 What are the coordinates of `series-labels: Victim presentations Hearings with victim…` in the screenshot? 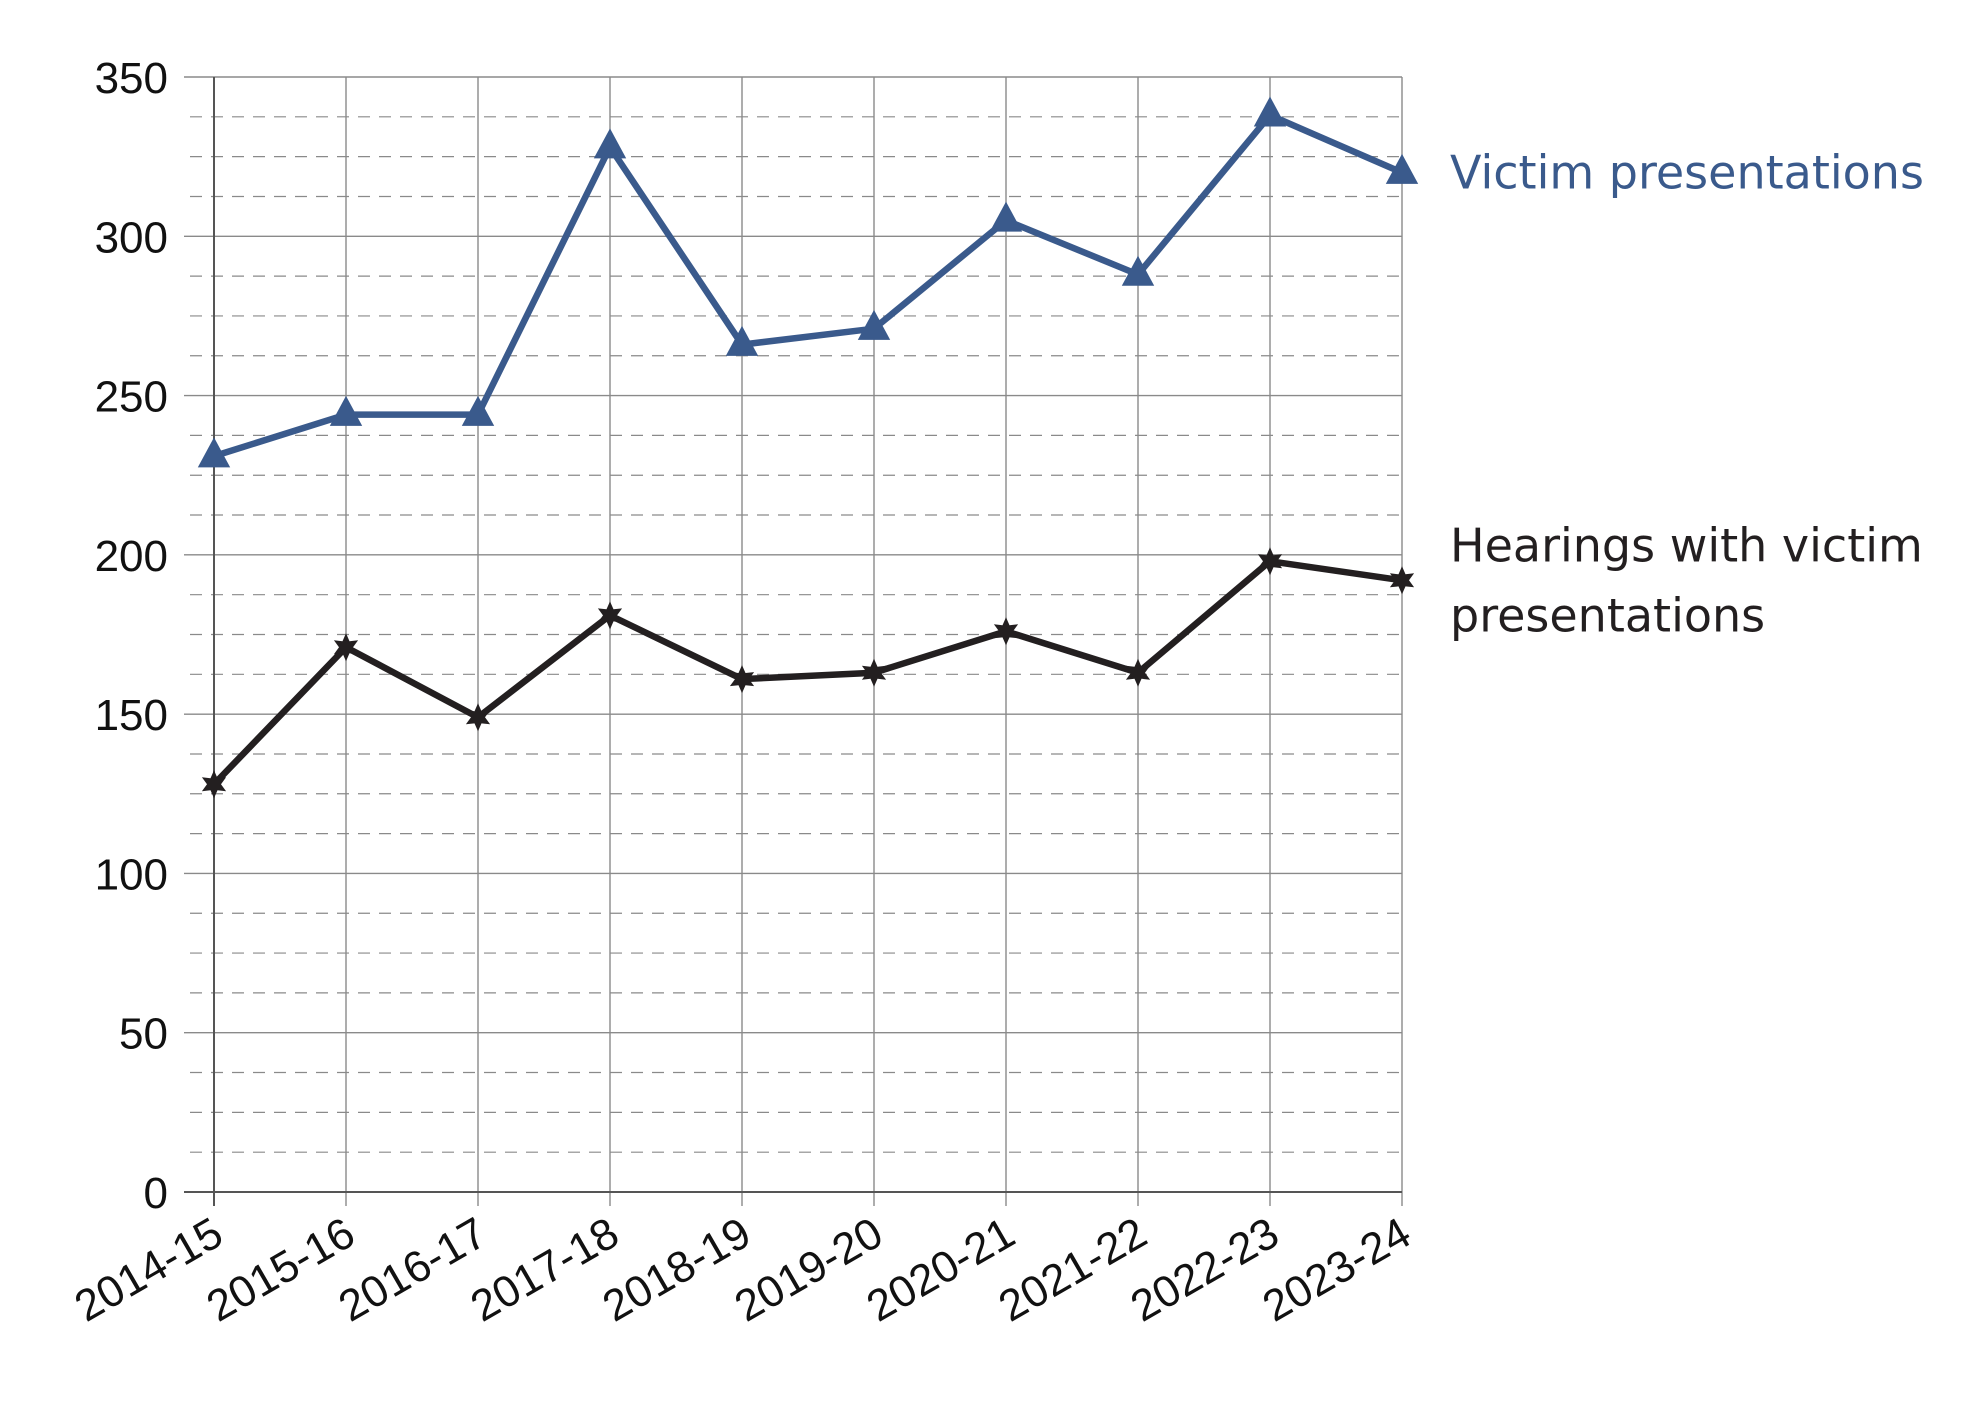 It's located at (1687, 394).